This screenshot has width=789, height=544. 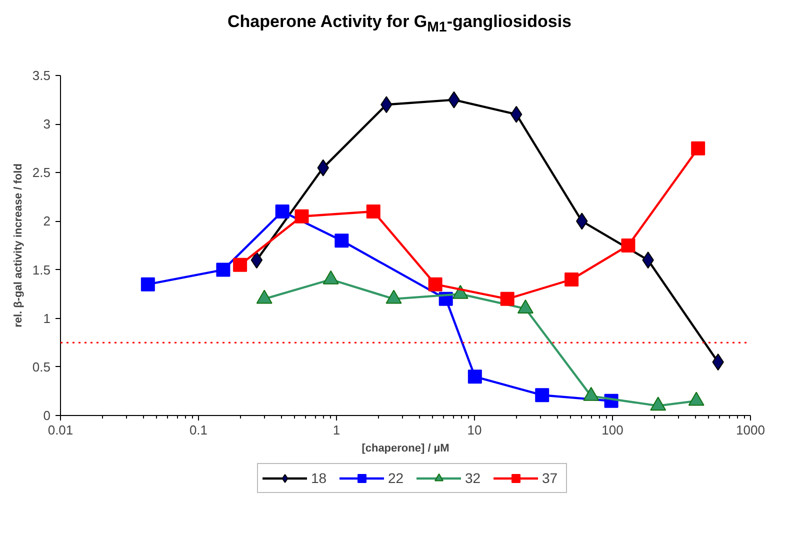 I want to click on y-tick-label: 1, so click(x=47, y=318).